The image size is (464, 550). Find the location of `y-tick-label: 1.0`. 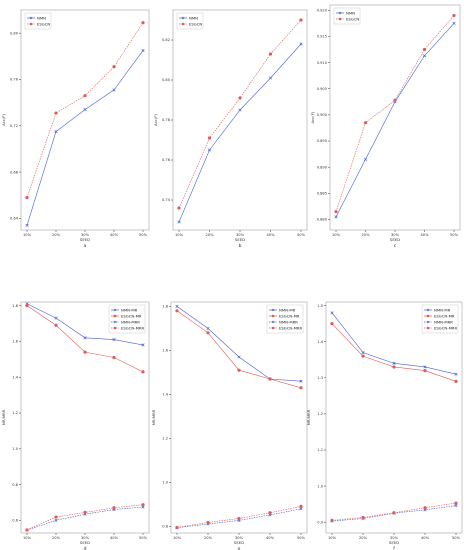

y-tick-label: 1.0 is located at coordinates (320, 486).